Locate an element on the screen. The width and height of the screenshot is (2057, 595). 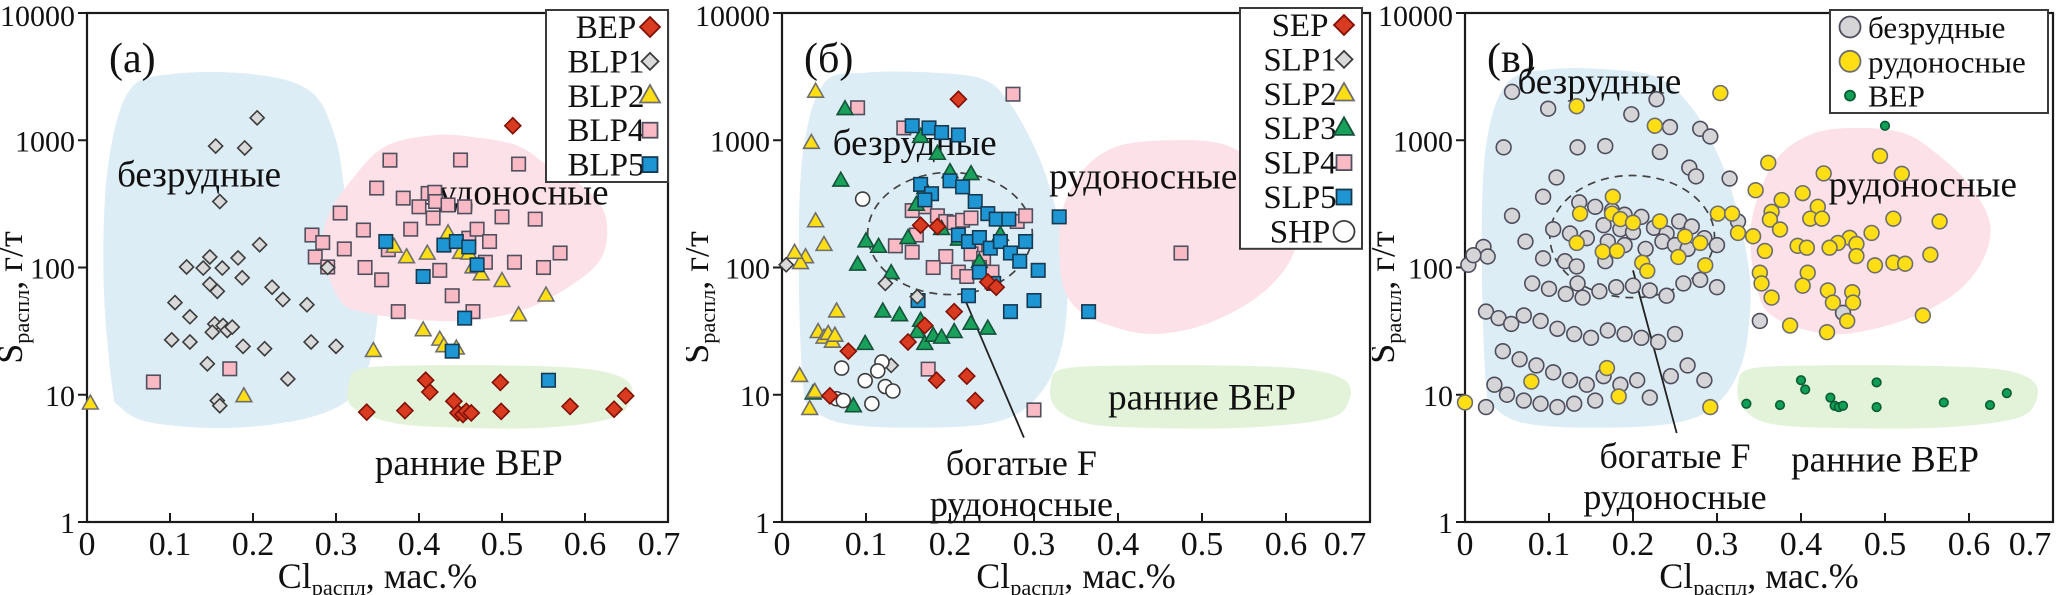
legend-label: SLP2 is located at coordinates (1299, 95).